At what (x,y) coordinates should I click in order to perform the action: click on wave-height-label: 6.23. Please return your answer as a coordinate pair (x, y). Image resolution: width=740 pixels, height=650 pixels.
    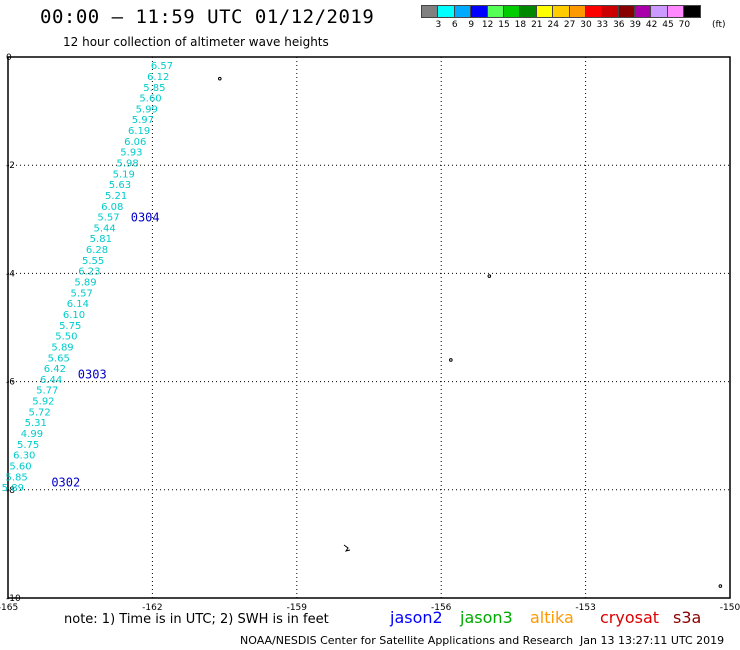
    Looking at the image, I should click on (89, 272).